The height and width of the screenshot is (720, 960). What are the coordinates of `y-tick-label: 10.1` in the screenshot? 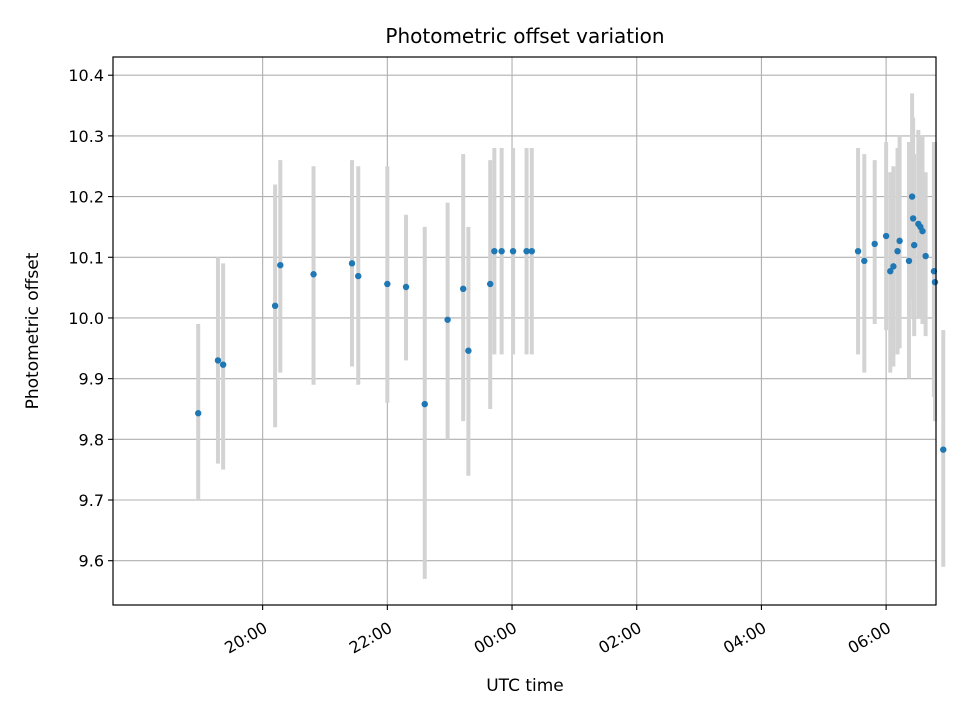 It's located at (86, 257).